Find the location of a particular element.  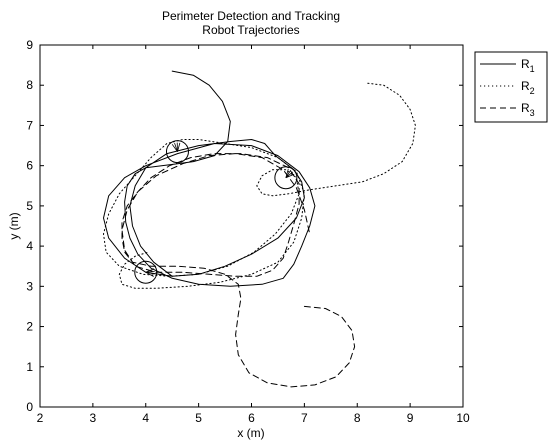

y-tick-label: 1 is located at coordinates (29, 367).